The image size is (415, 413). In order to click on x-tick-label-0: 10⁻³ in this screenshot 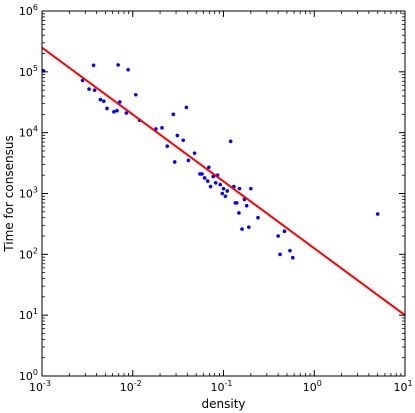, I will do `click(40, 386)`.